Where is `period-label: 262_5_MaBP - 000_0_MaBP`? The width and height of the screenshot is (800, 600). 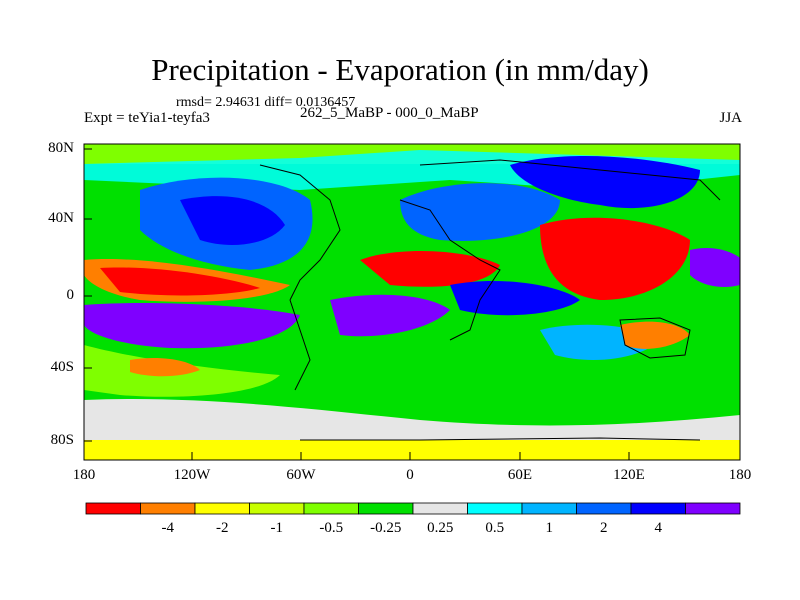 period-label: 262_5_MaBP - 000_0_MaBP is located at coordinates (389, 113).